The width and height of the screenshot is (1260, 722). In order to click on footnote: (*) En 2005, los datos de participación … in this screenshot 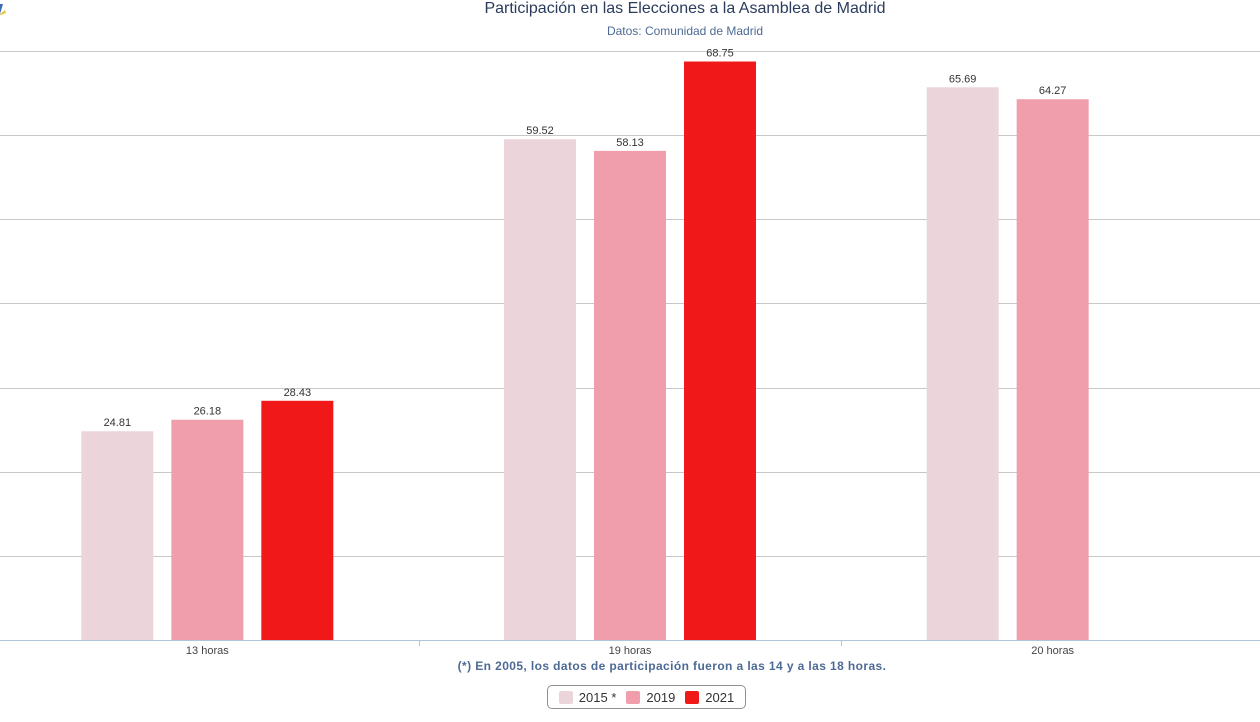, I will do `click(672, 666)`.